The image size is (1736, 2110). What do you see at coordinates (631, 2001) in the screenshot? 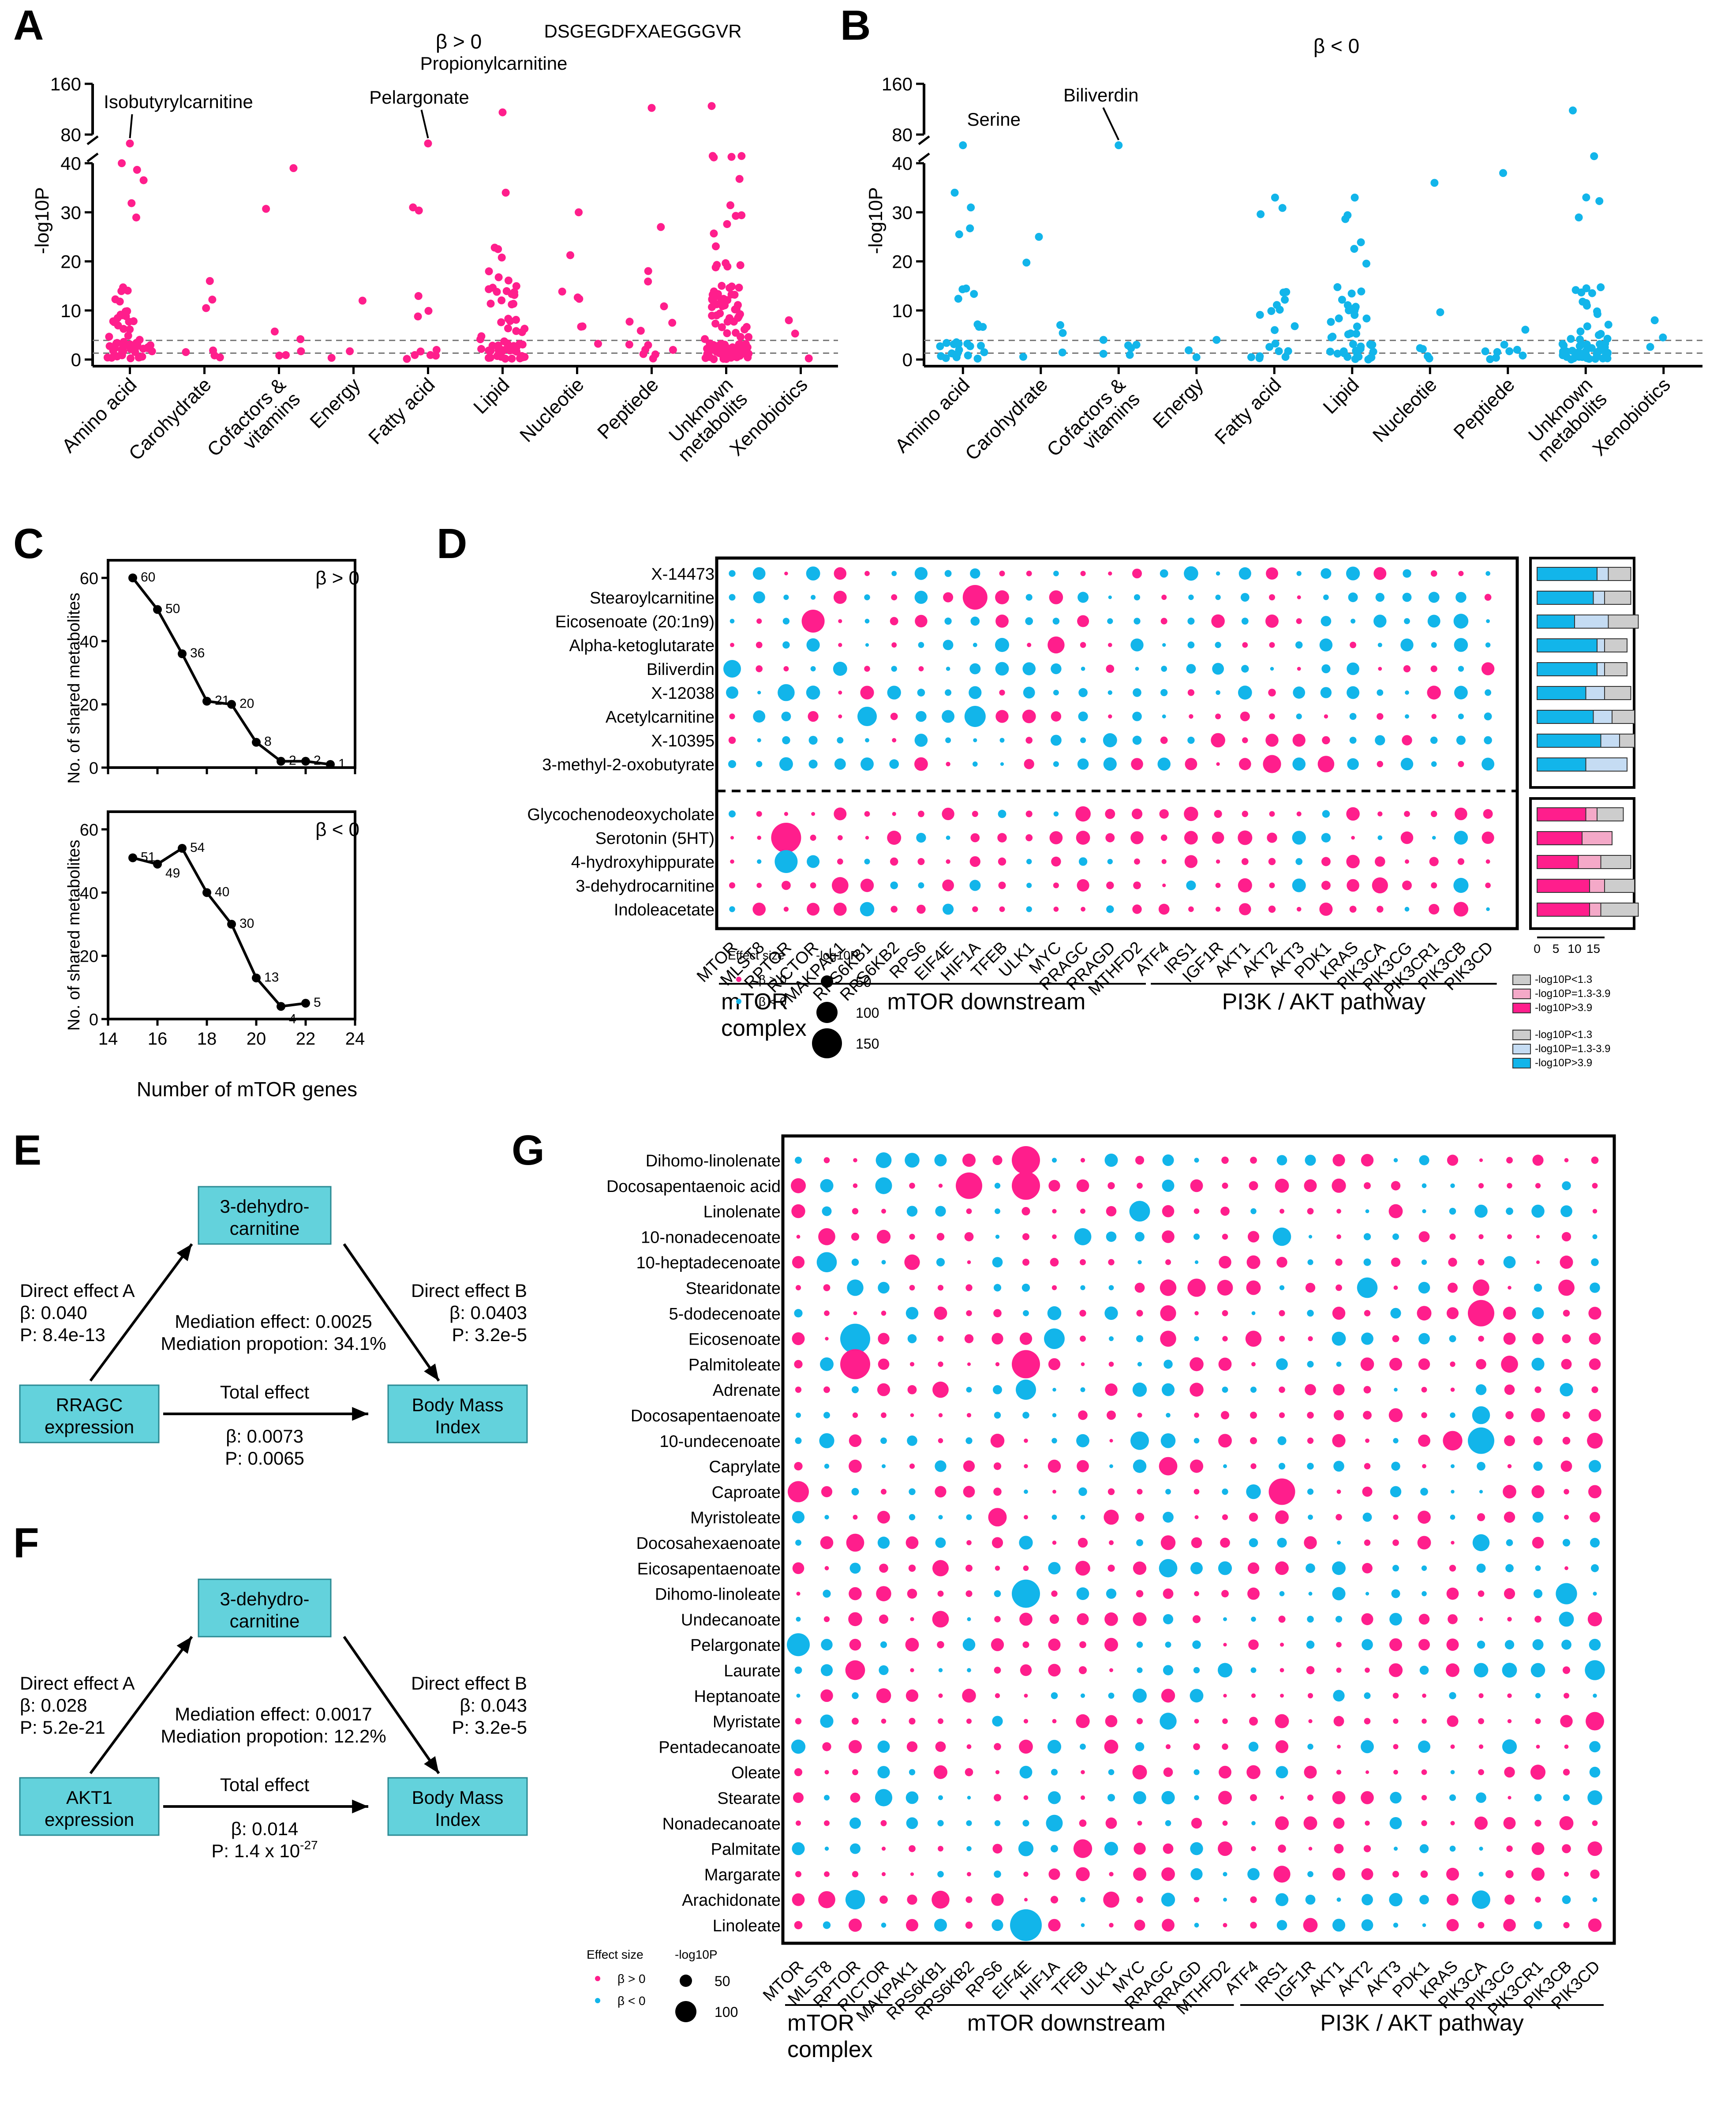
I see `legend-neg-label: β < 0` at bounding box center [631, 2001].